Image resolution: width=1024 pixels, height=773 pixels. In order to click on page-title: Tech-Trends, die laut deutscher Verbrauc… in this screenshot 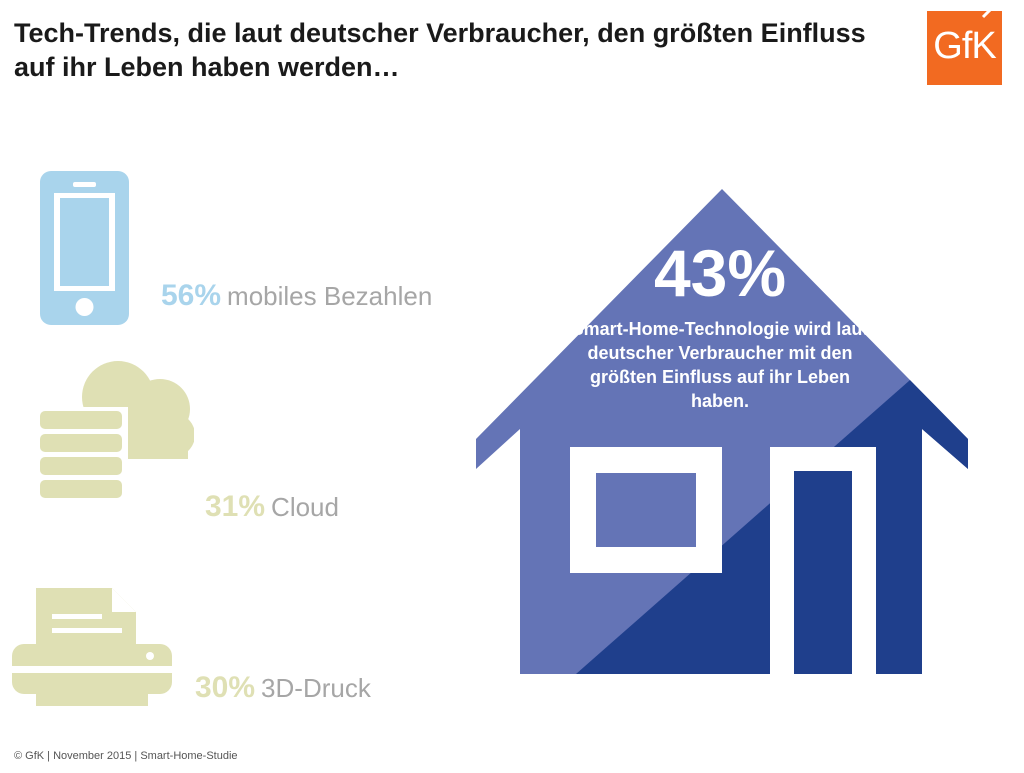, I will do `click(440, 50)`.